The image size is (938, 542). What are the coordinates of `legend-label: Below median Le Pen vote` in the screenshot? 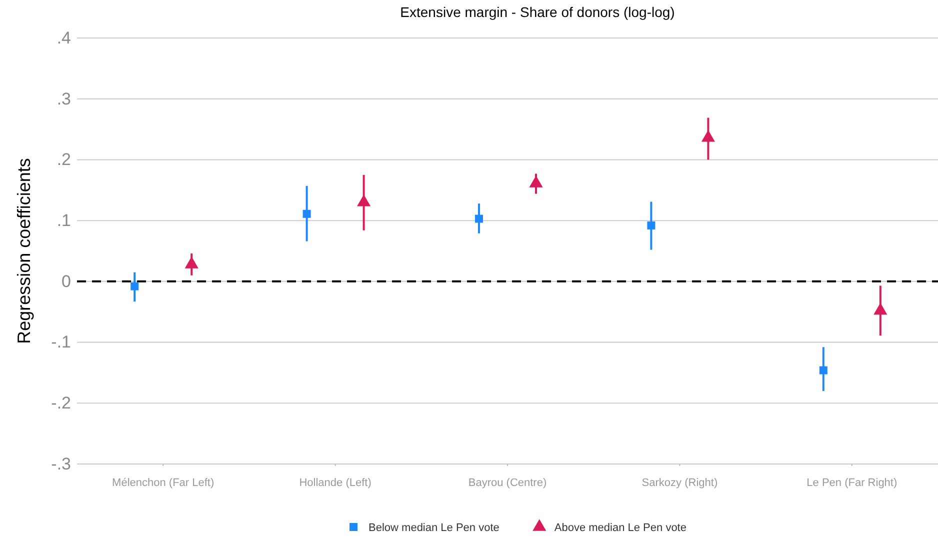 It's located at (434, 528).